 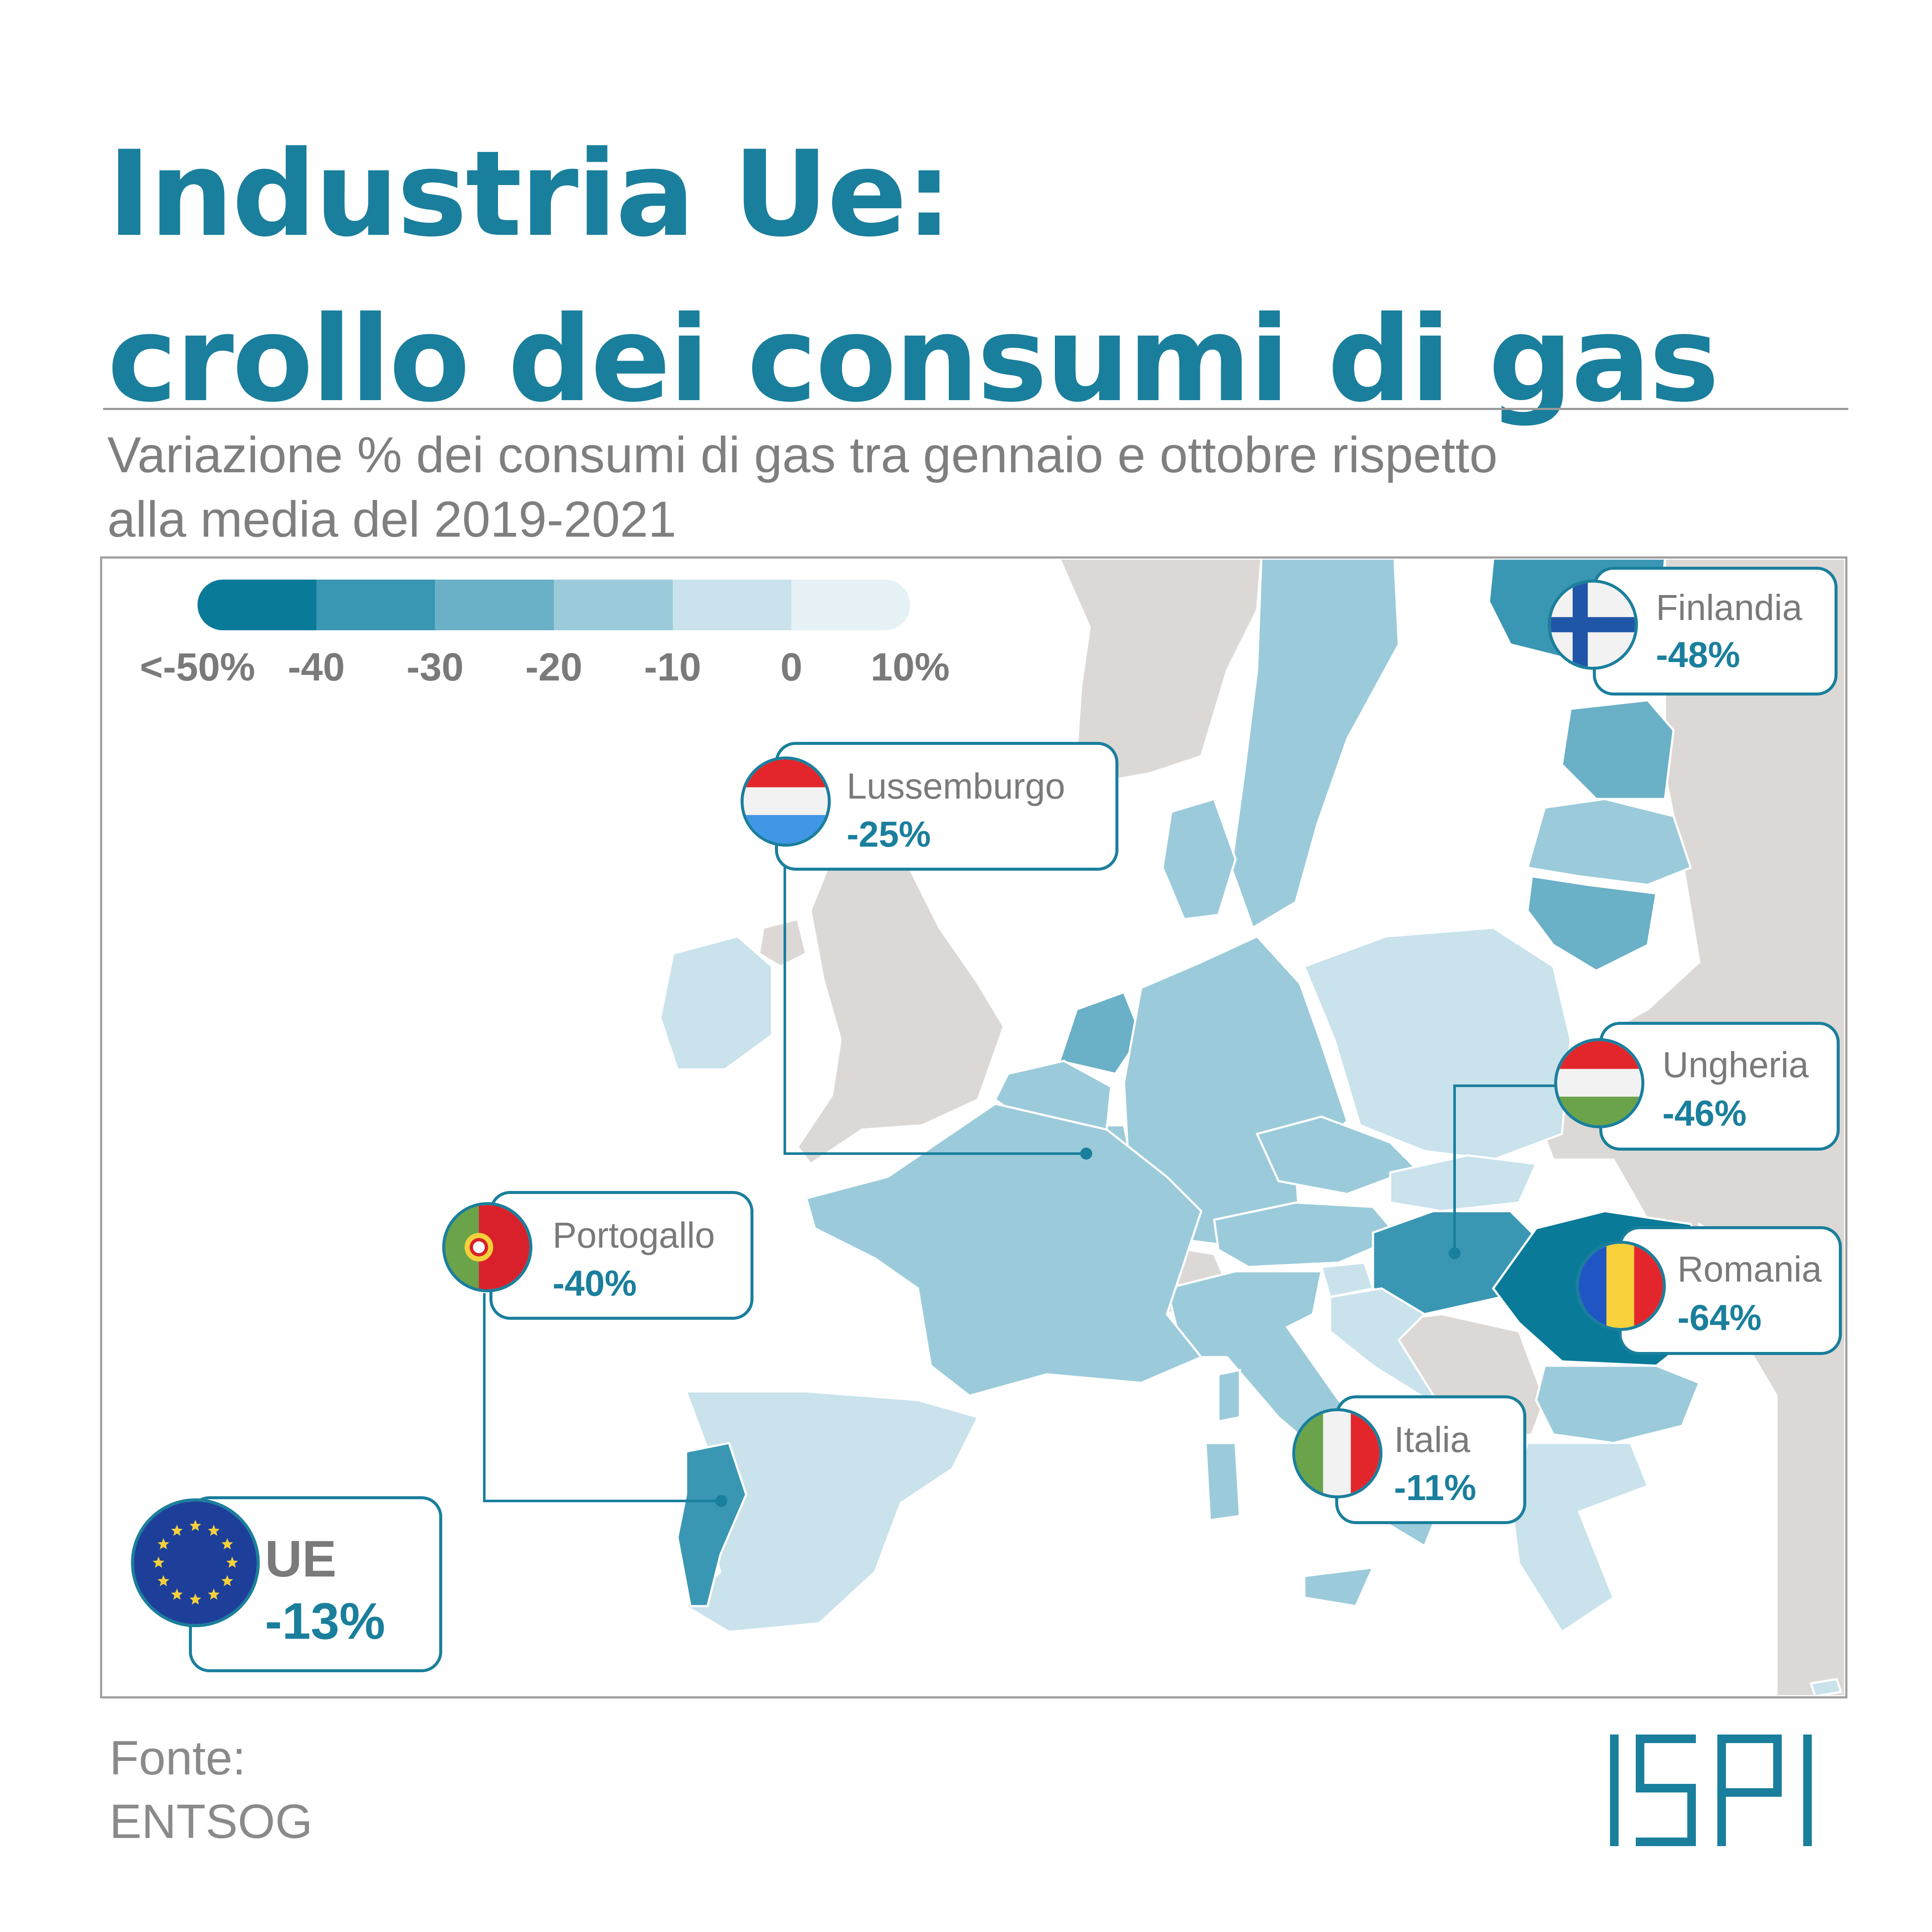 I want to click on portugal-flag-icon, so click(x=487, y=1247).